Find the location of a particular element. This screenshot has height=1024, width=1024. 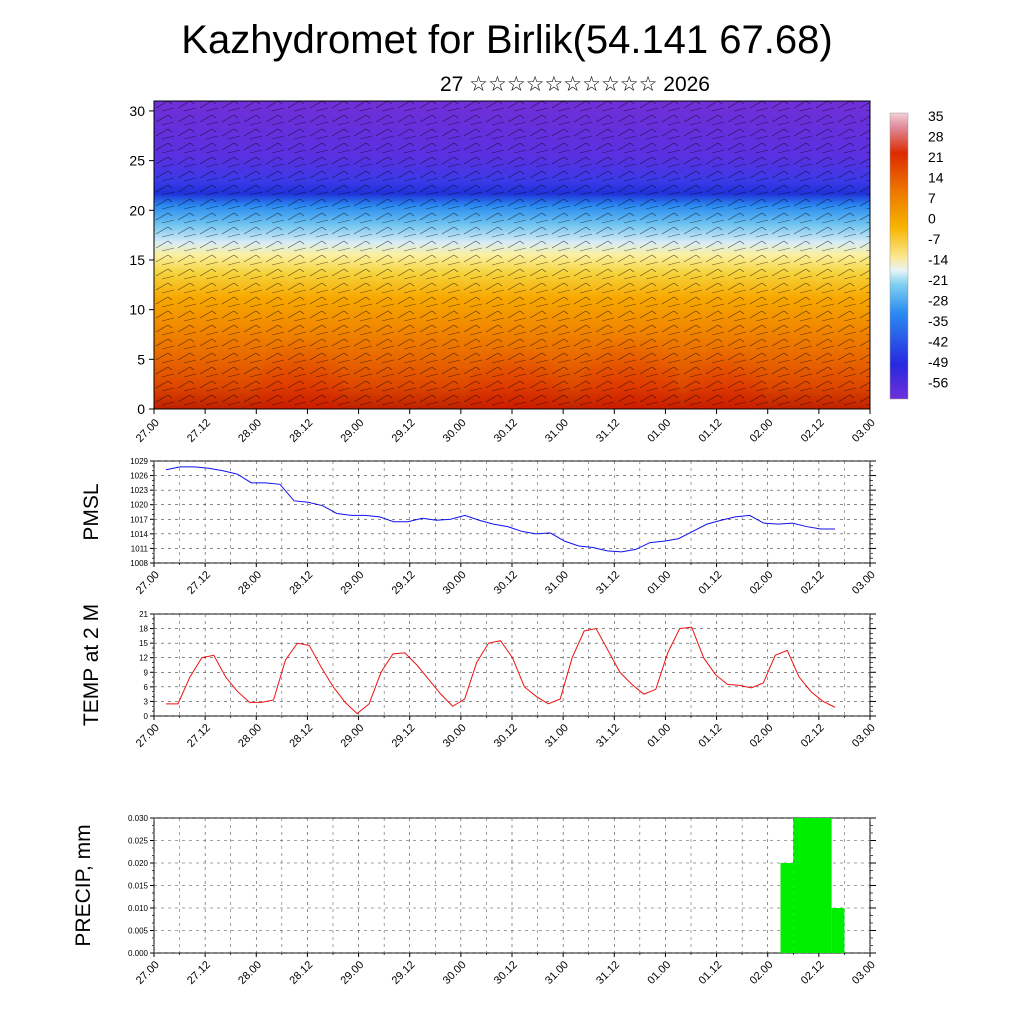

chart-subtitle: 27 ☆☆☆☆☆☆☆☆☆☆ 2026 is located at coordinates (574, 84).